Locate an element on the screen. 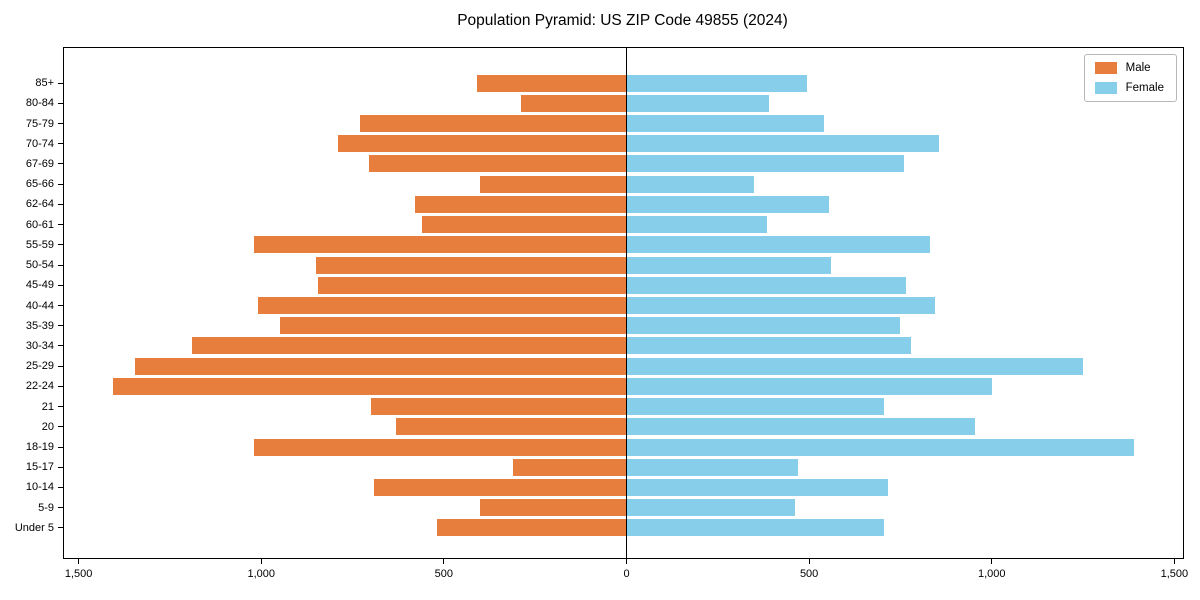  y-tick-label-75-79: 75-79 is located at coordinates (39, 123).